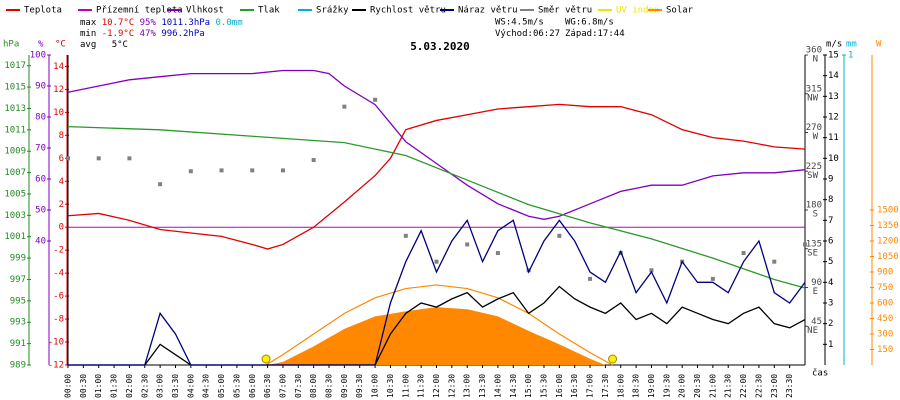 Image resolution: width=900 pixels, height=400 pixels. I want to click on x-tick-label: 00:00, so click(68, 386).